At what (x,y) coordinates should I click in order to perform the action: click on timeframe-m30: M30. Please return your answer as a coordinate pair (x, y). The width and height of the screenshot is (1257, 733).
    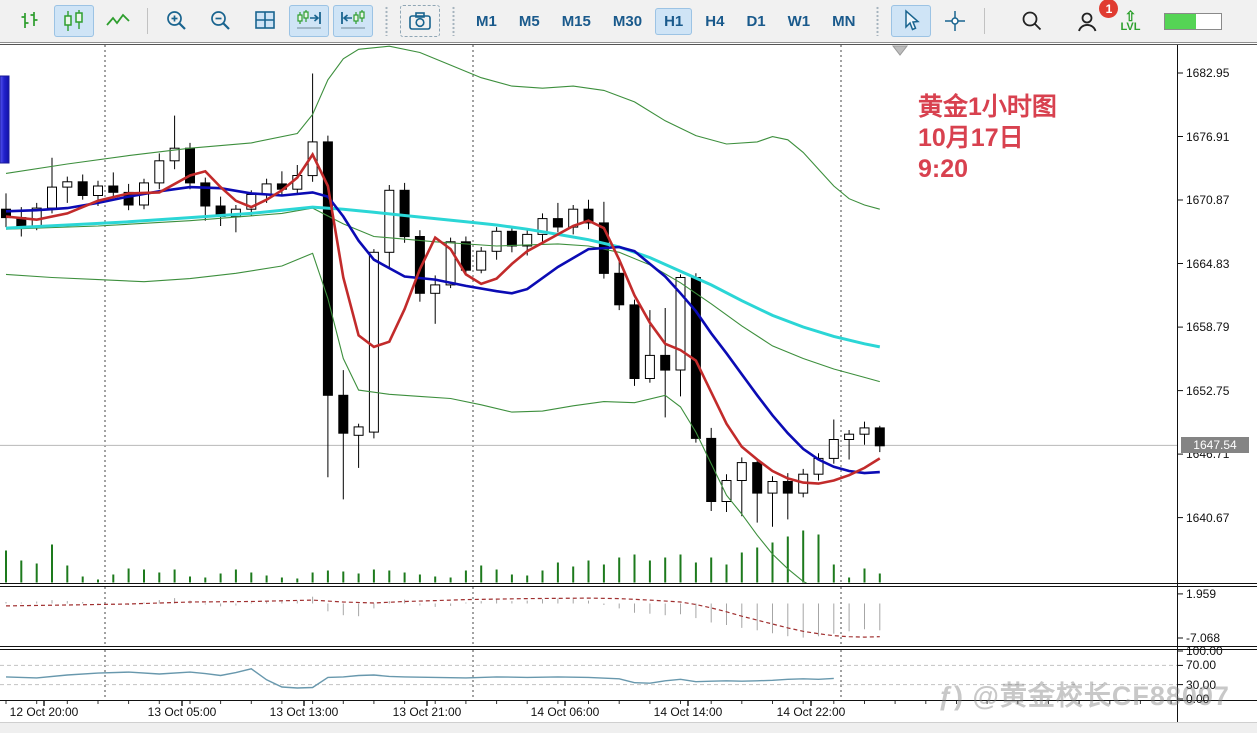
    Looking at the image, I should click on (627, 21).